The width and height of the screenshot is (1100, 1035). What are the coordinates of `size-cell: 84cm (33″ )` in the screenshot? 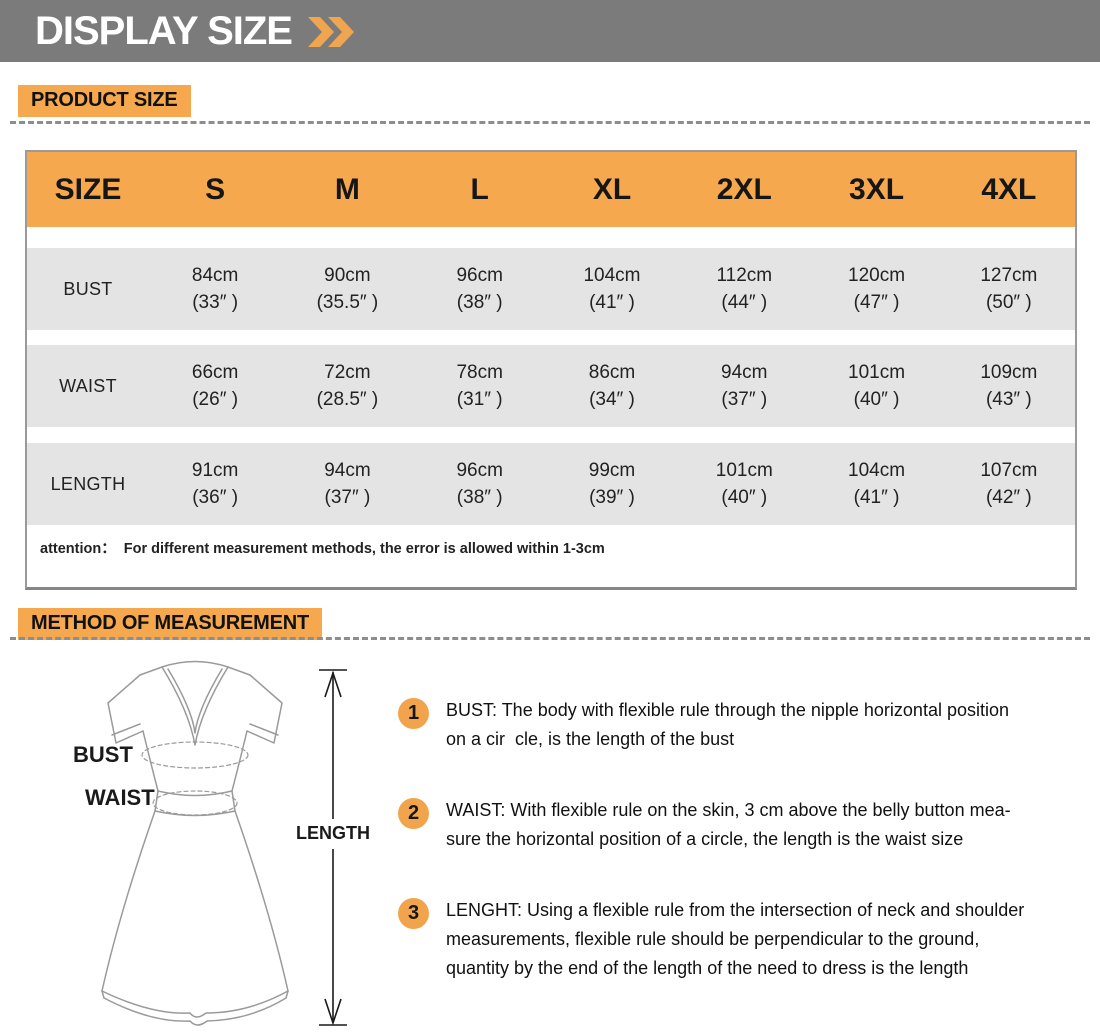 It's located at (215, 289).